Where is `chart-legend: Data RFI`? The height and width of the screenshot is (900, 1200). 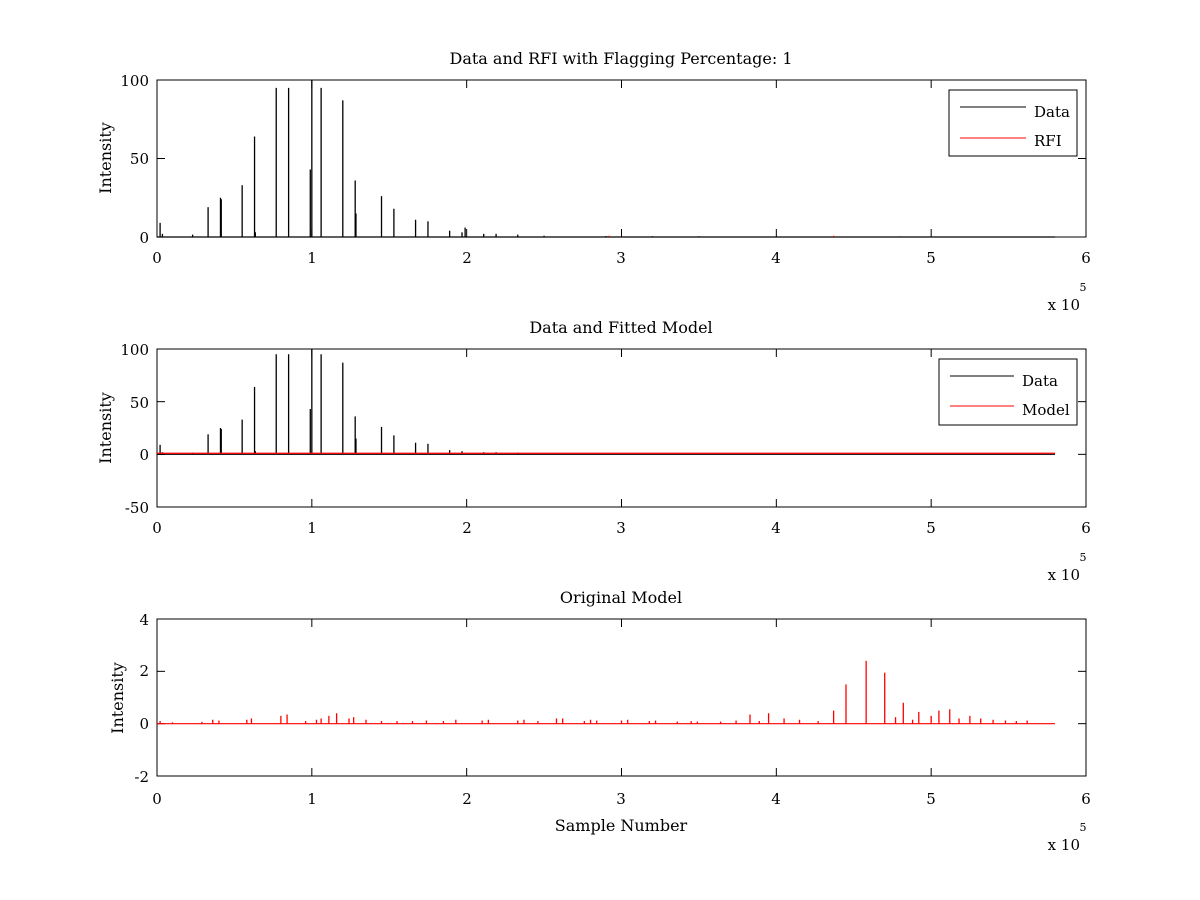
chart-legend: Data RFI is located at coordinates (1013, 123).